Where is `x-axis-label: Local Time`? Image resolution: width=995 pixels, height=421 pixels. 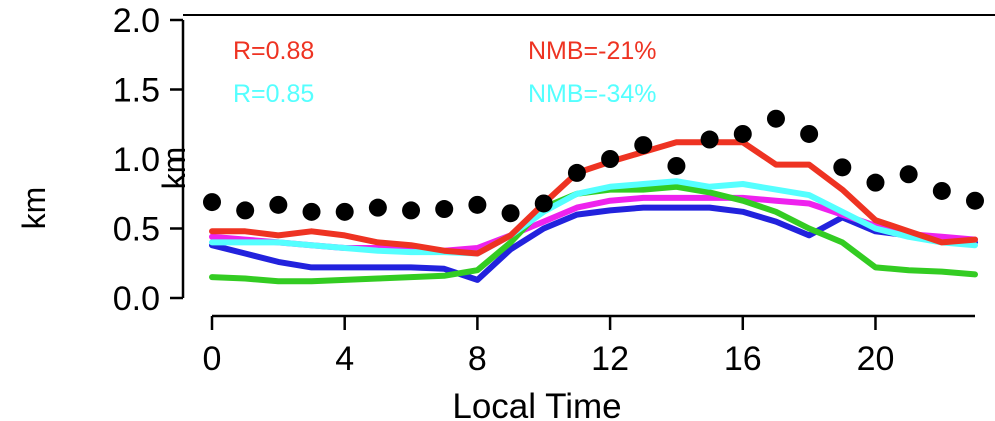
x-axis-label: Local Time is located at coordinates (536, 404).